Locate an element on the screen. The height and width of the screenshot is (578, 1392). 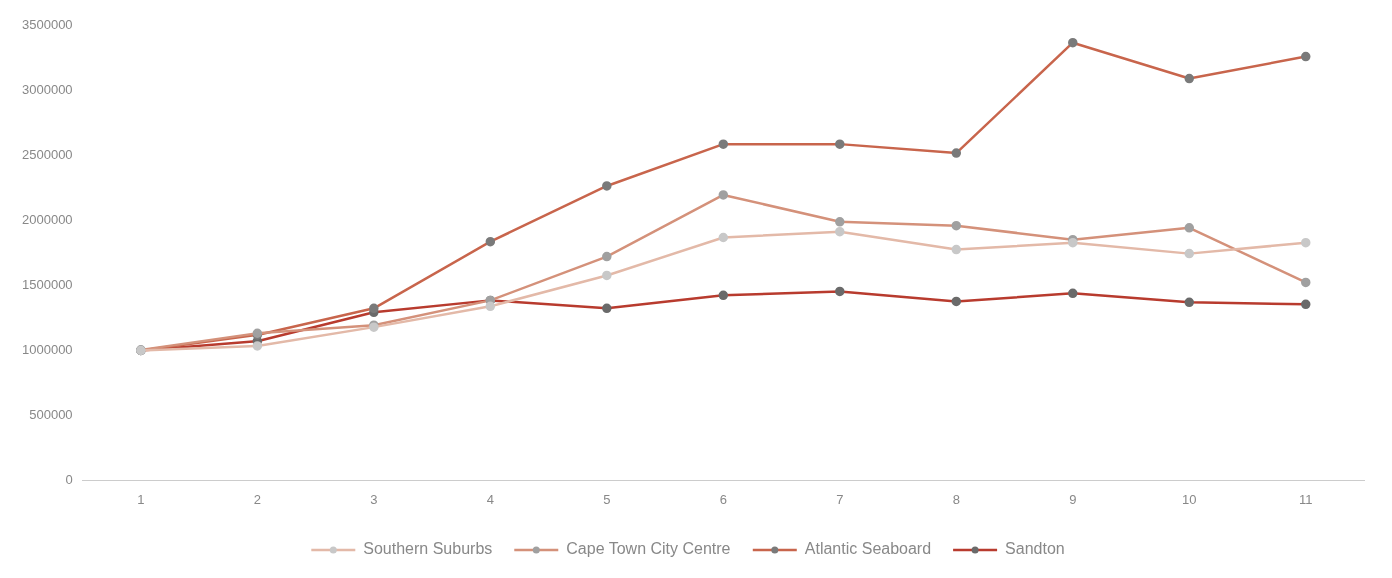
y-tick-label: 1000000 is located at coordinates (47, 350).